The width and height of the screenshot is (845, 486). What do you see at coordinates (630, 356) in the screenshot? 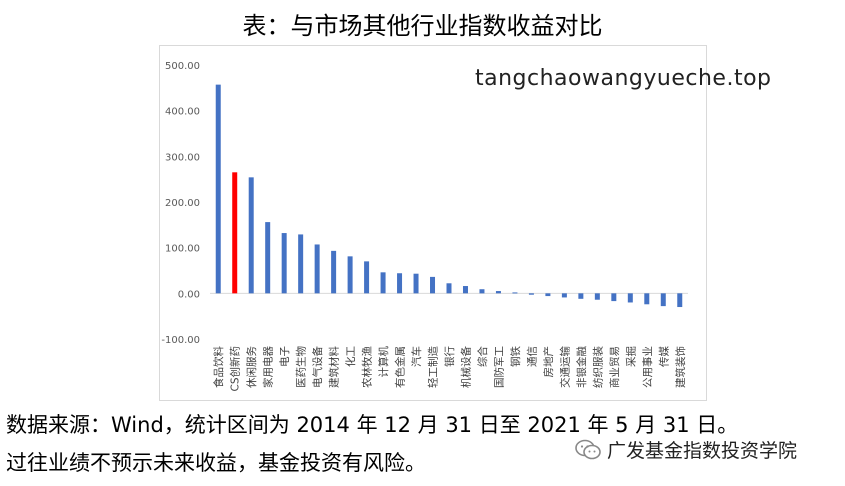
I see `x-tick-label: 采掘` at bounding box center [630, 356].